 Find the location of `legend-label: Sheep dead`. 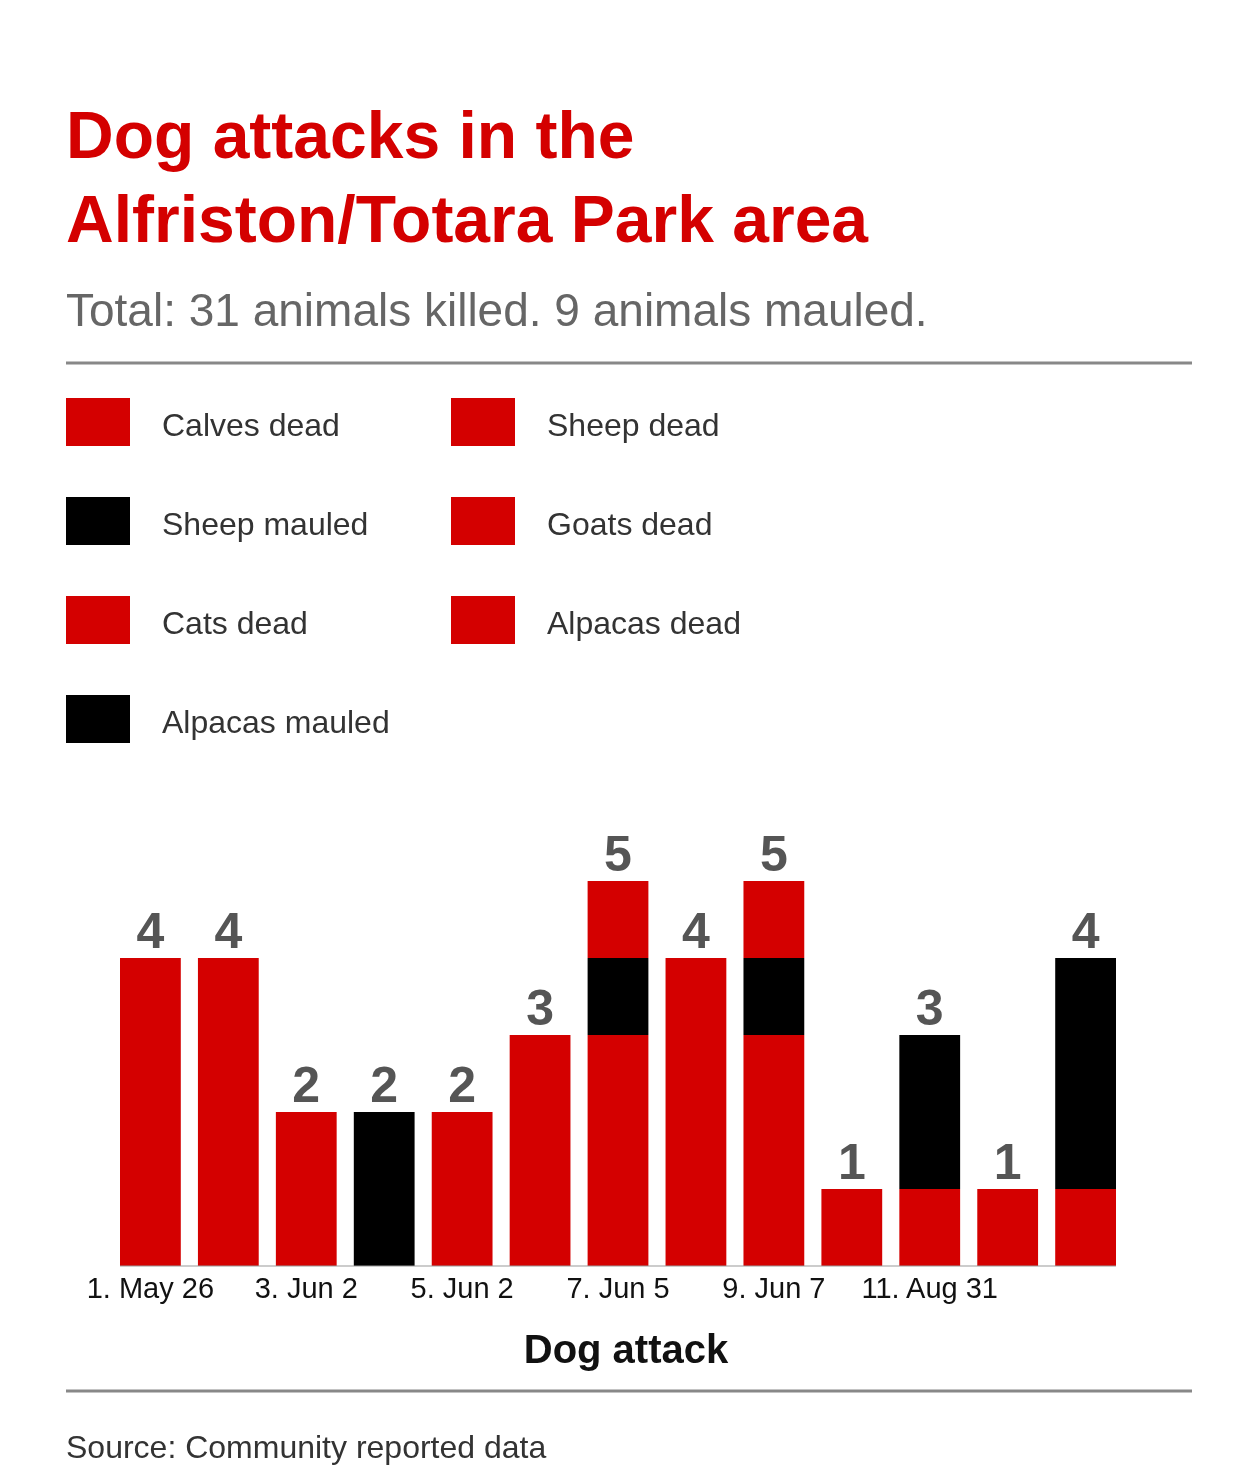

legend-label: Sheep dead is located at coordinates (633, 425).